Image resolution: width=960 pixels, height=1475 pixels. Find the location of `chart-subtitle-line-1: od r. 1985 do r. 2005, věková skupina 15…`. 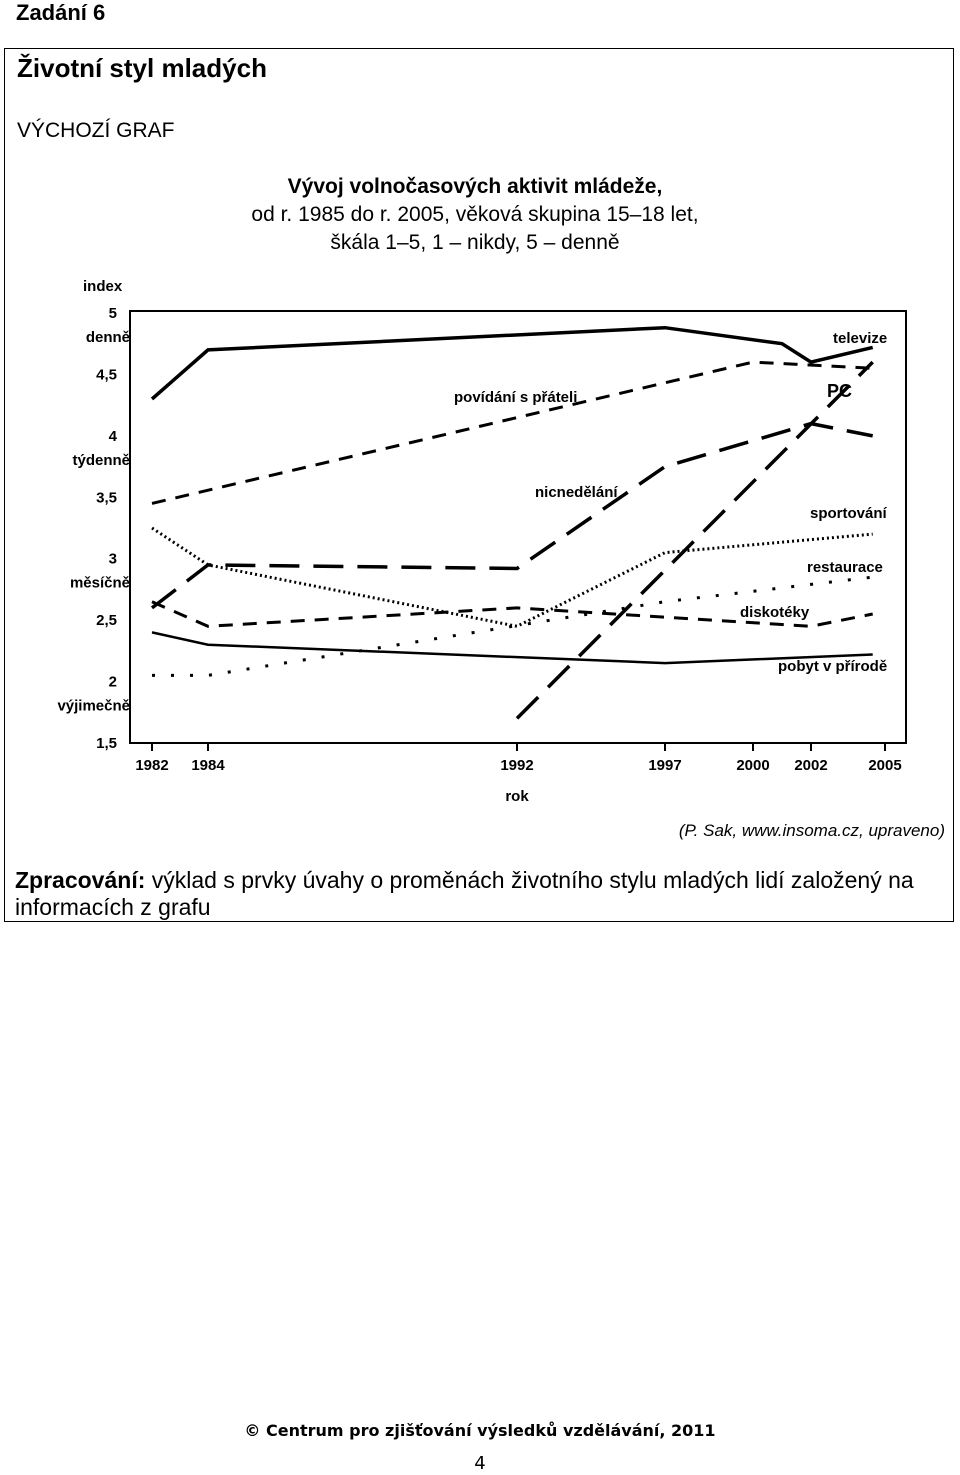

chart-subtitle-line-1: od r. 1985 do r. 2005, věková skupina 15… is located at coordinates (475, 214).